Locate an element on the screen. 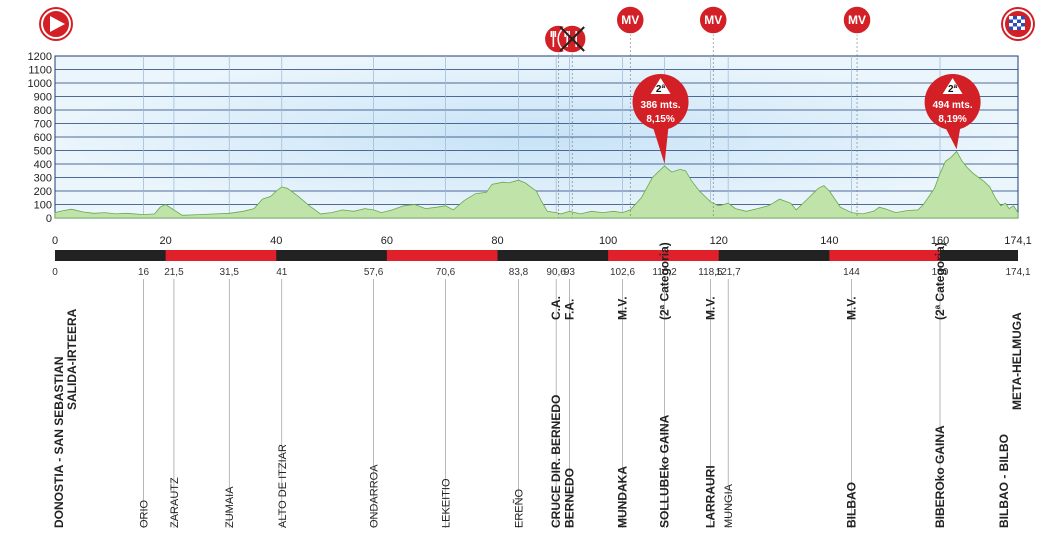 The width and height of the screenshot is (1050, 540). timeline-km-label: 41 is located at coordinates (282, 272).